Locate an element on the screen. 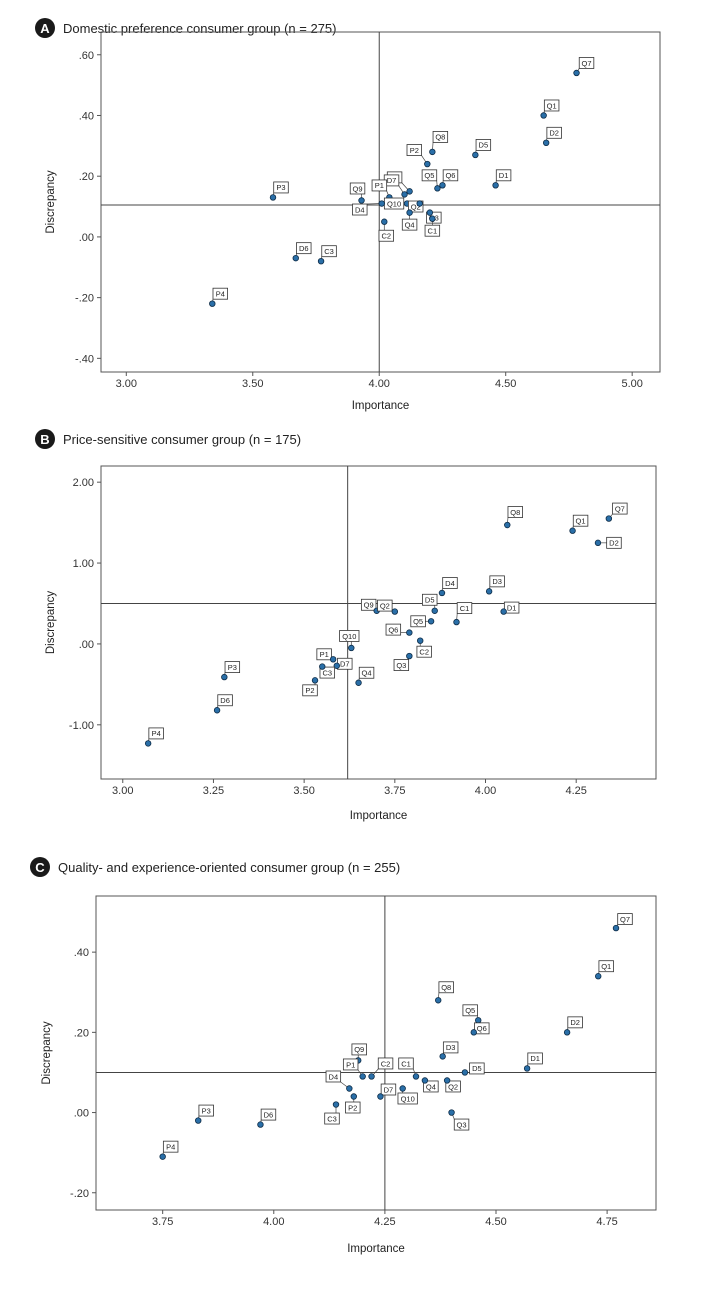 Image resolution: width=704 pixels, height=1298 pixels. x-axis-label: Importance is located at coordinates (376, 1249).